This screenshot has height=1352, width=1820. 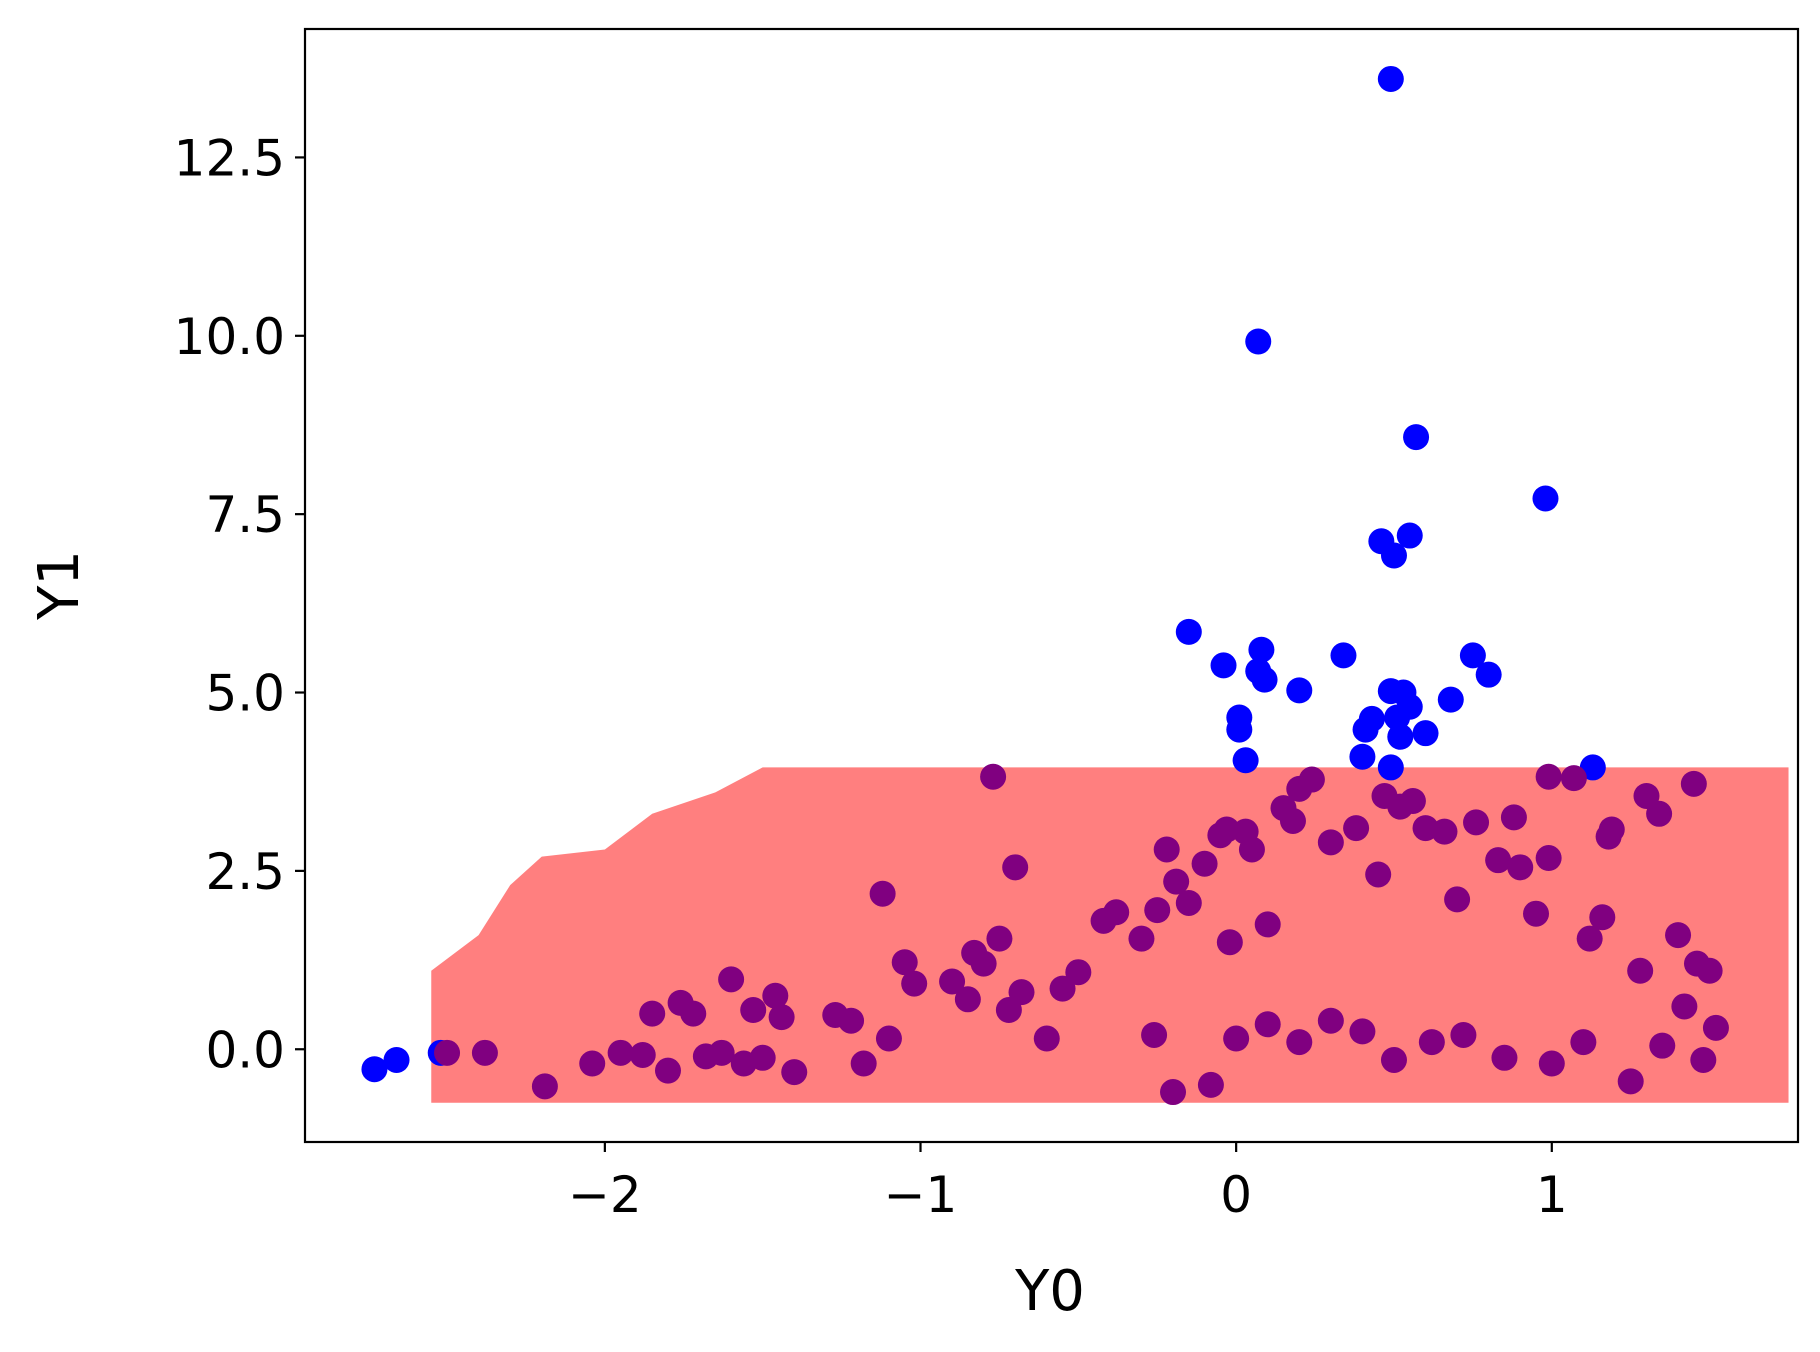 I want to click on y-tick-label: 7.5, so click(x=245, y=515).